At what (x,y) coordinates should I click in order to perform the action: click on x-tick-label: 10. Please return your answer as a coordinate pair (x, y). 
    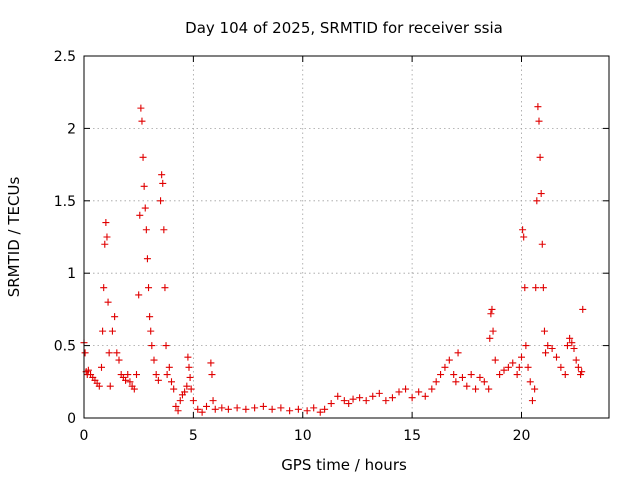
    Looking at the image, I should click on (303, 436).